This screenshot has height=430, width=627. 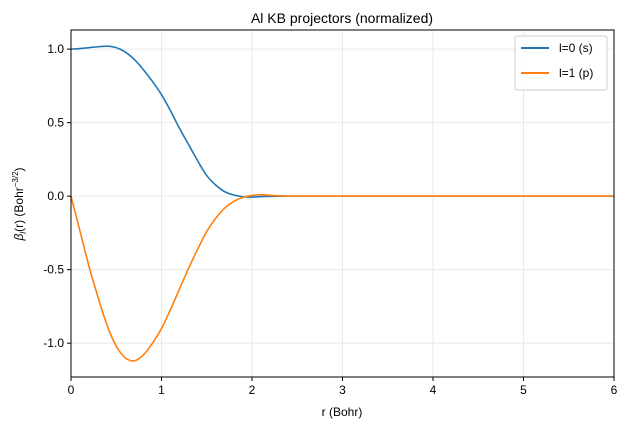 What do you see at coordinates (342, 390) in the screenshot?
I see `x-tick-label: 3` at bounding box center [342, 390].